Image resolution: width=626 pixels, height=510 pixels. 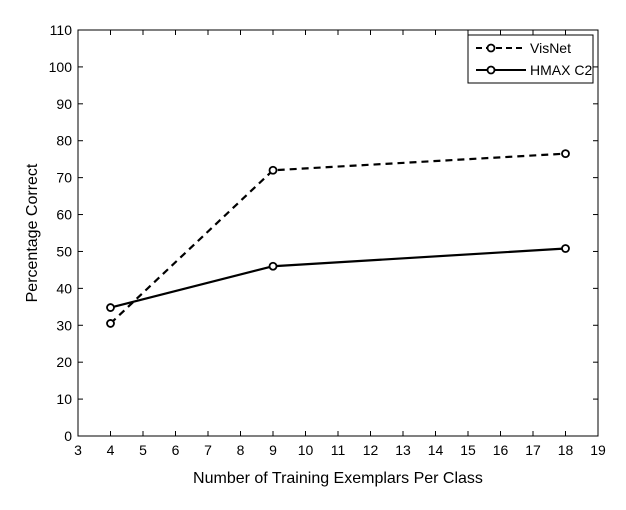 I want to click on legend-label-visnet: VisNet, so click(x=550, y=48).